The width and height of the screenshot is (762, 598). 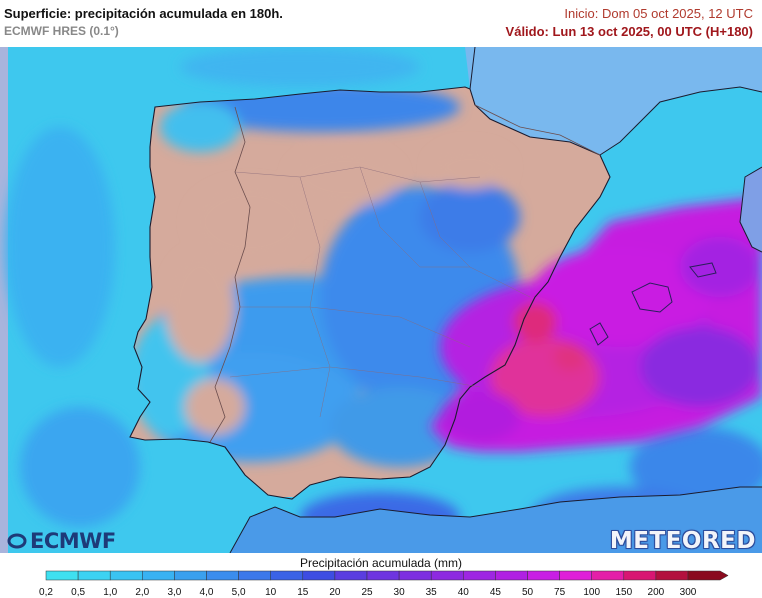 I want to click on legend-tick-label: 50, so click(x=528, y=592).